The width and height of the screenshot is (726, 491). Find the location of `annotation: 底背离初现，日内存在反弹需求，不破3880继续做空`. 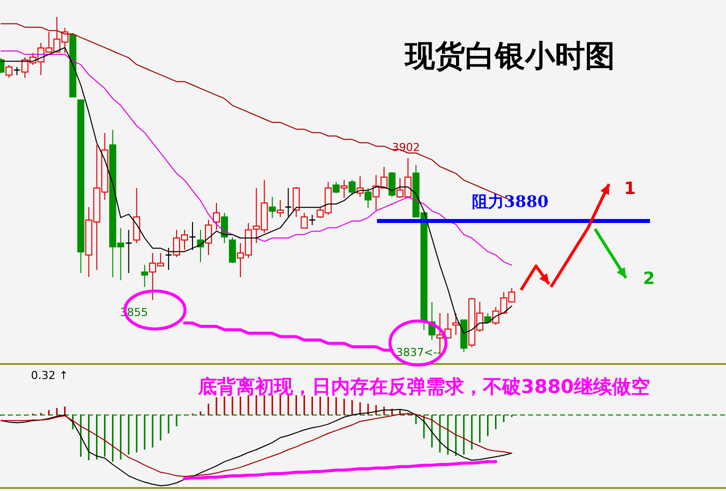

annotation: 底背离初现，日内存在反弹需求，不破3880继续做空 is located at coordinates (423, 387).